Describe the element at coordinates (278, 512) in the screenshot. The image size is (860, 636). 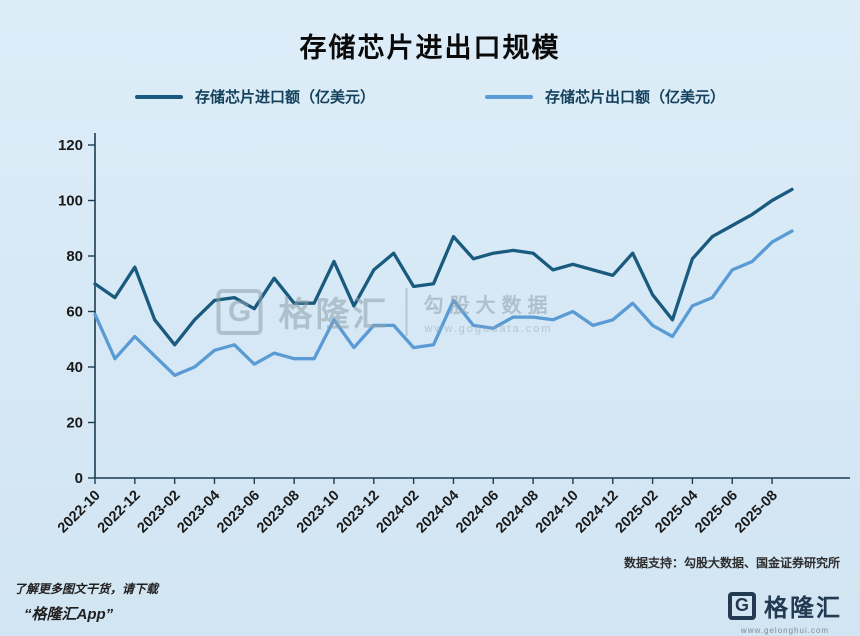
I see `x-tick-label: 2023-08` at that location.